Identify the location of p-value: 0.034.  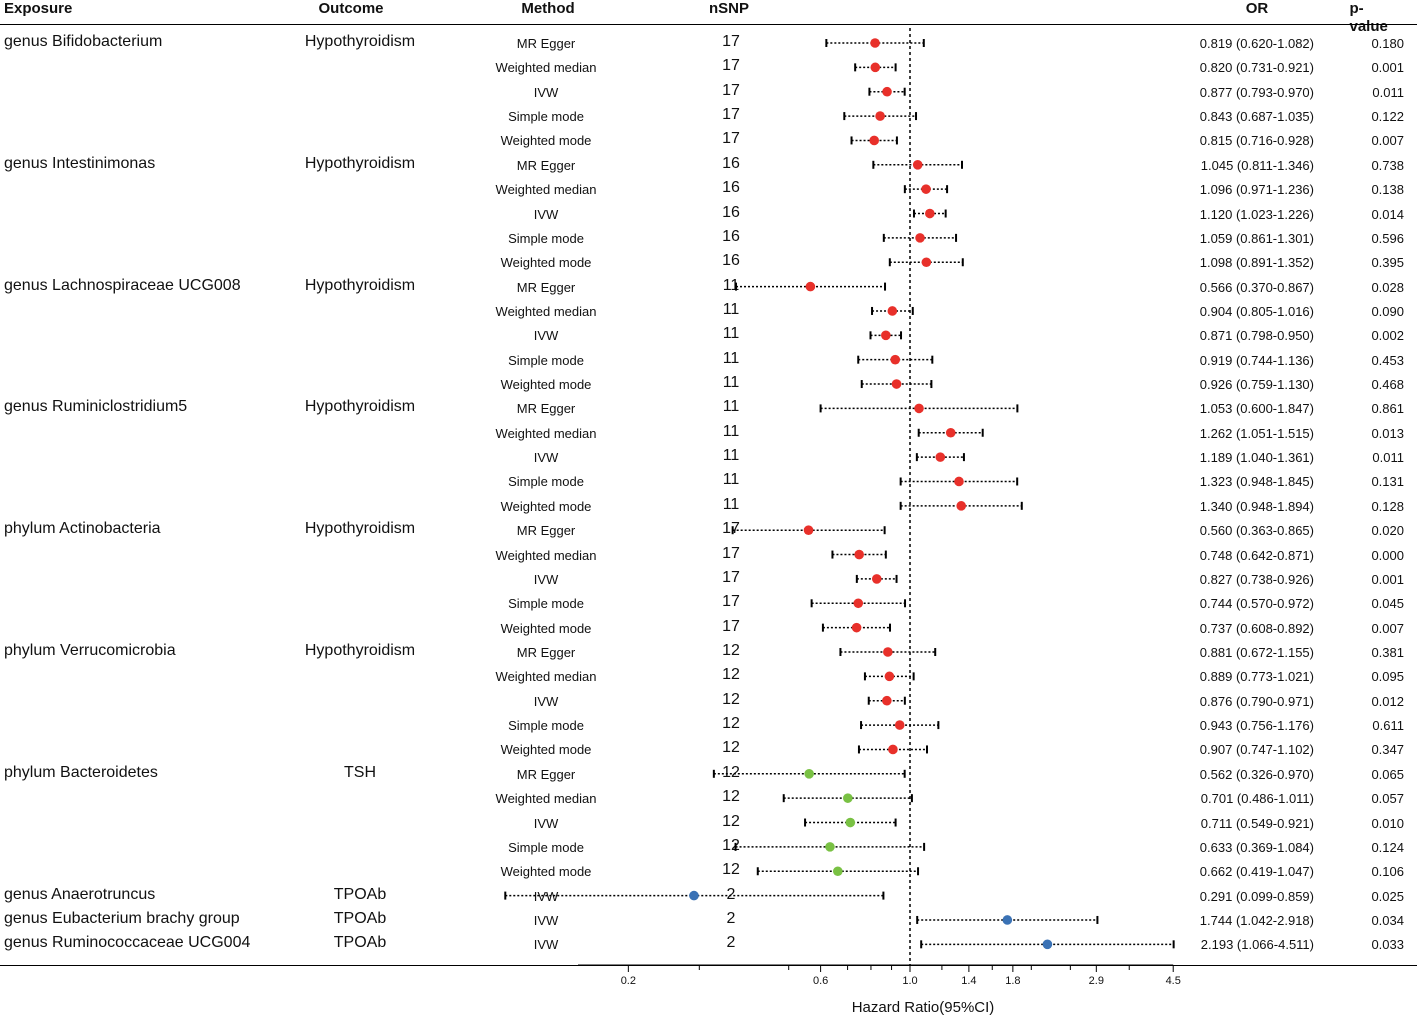
(1387, 920).